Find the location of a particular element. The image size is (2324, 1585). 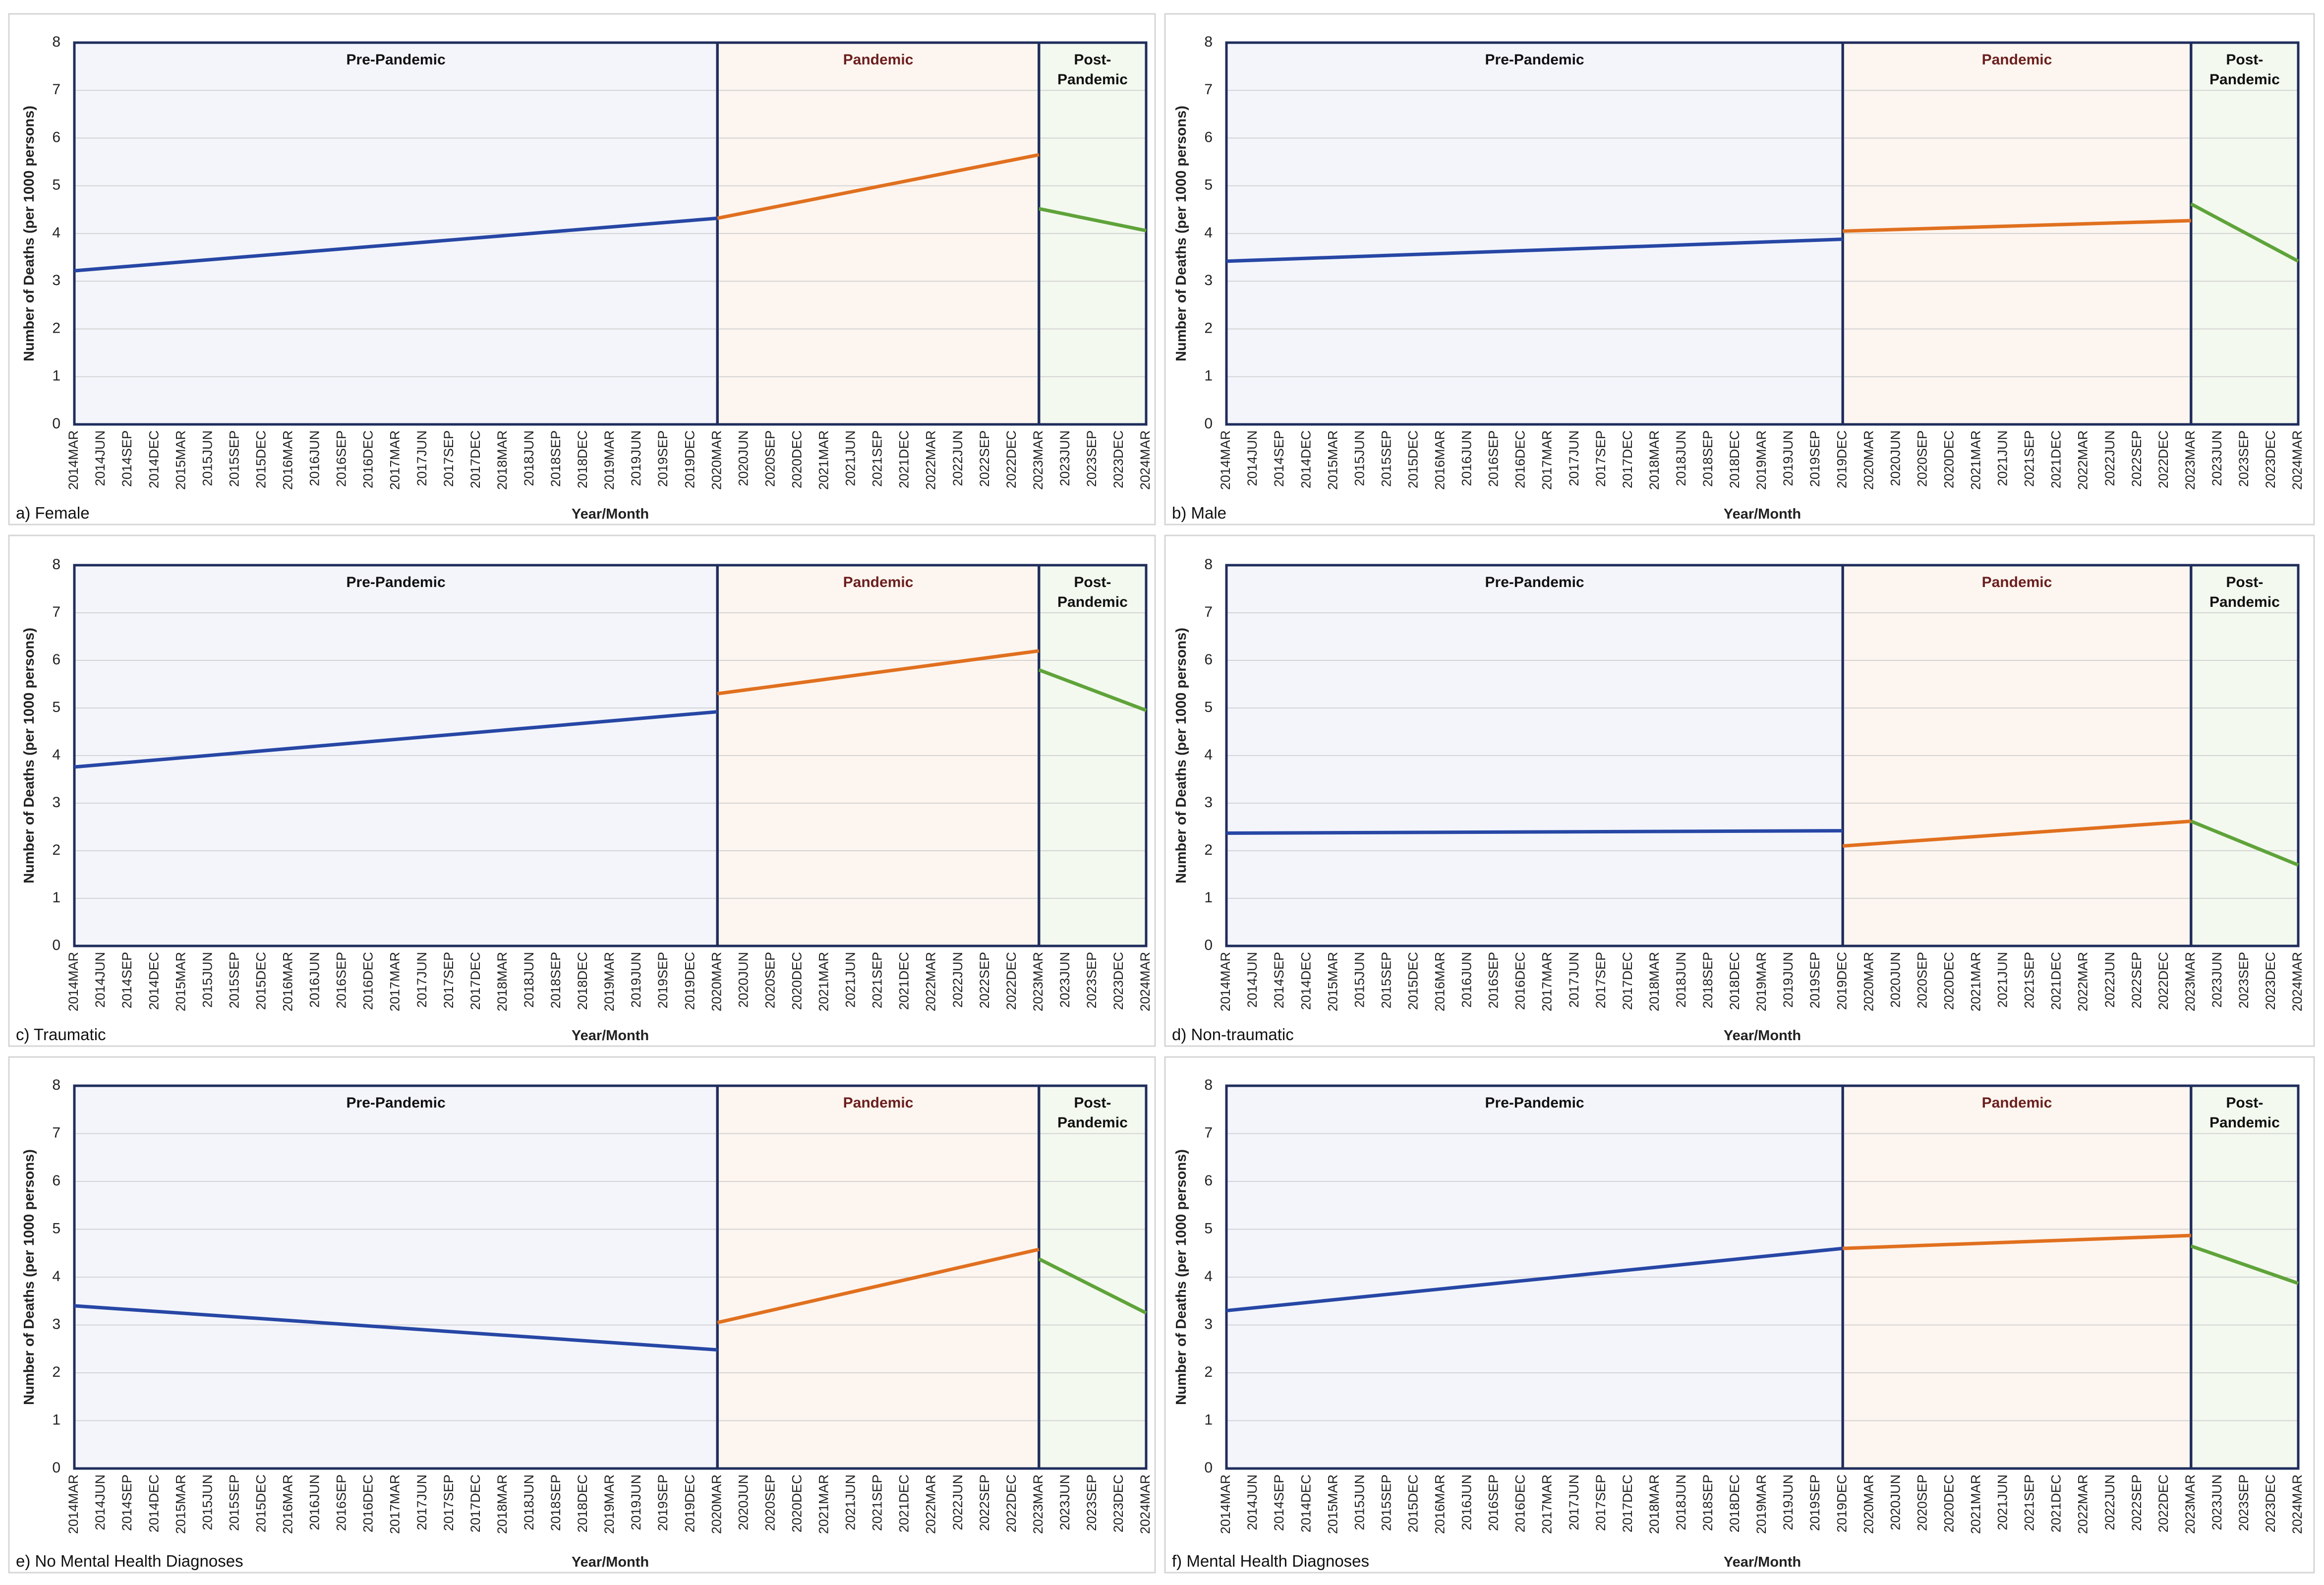

panel-label: a) Female is located at coordinates (53, 513).